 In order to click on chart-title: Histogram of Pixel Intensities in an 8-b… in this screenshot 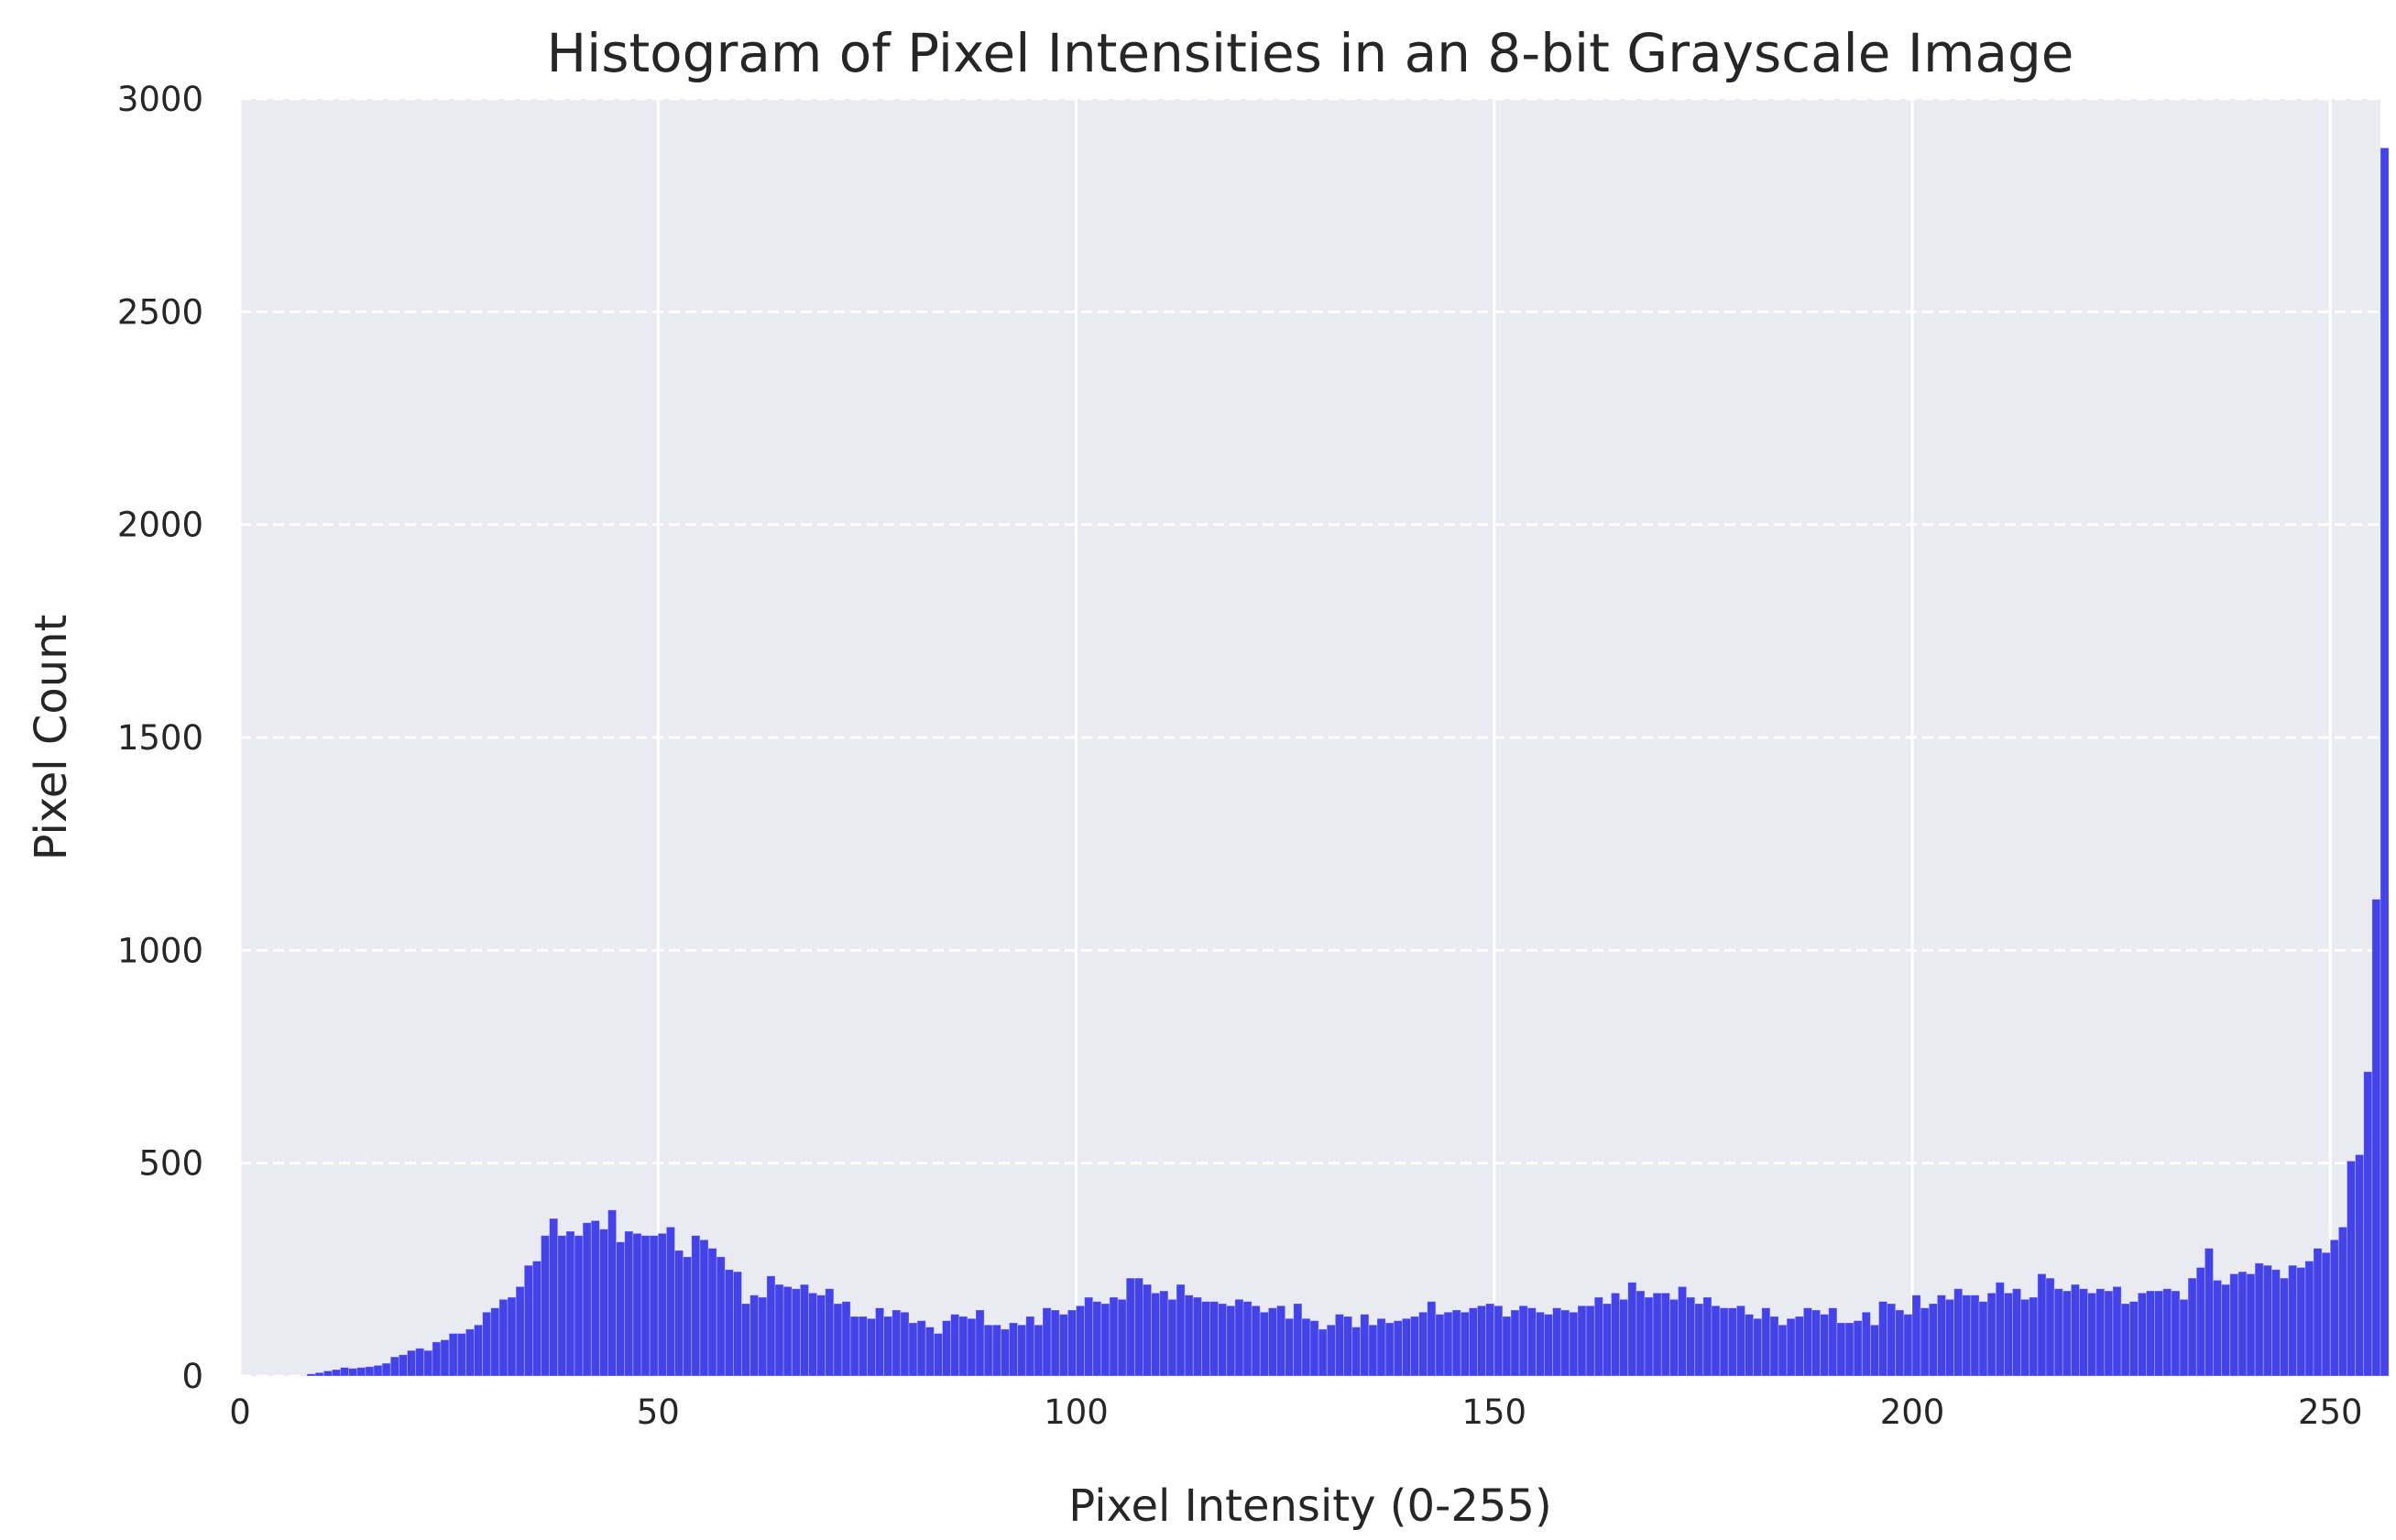, I will do `click(1310, 53)`.